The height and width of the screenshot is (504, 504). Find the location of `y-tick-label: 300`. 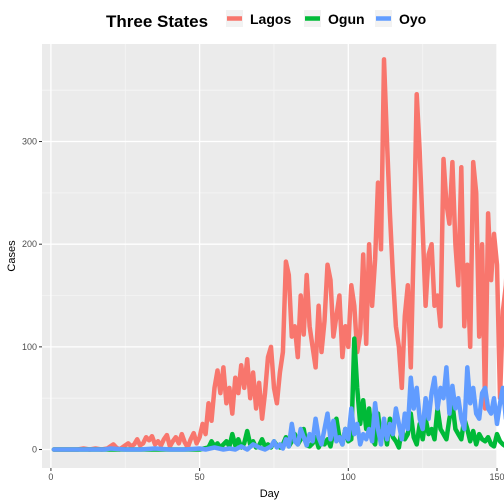

y-tick-label: 300 is located at coordinates (29, 142).